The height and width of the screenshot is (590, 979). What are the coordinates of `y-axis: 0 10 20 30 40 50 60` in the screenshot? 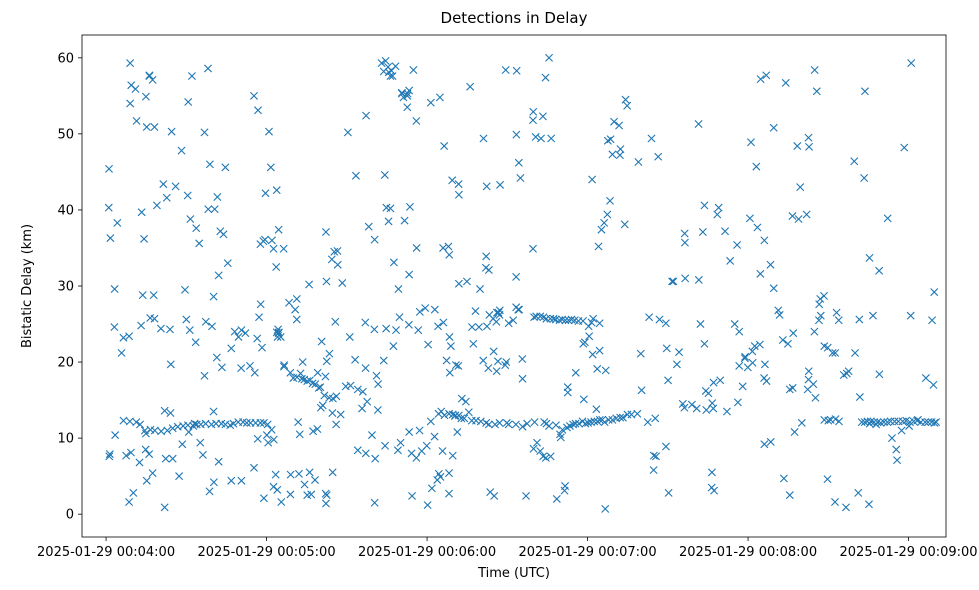 It's located at (69, 287).